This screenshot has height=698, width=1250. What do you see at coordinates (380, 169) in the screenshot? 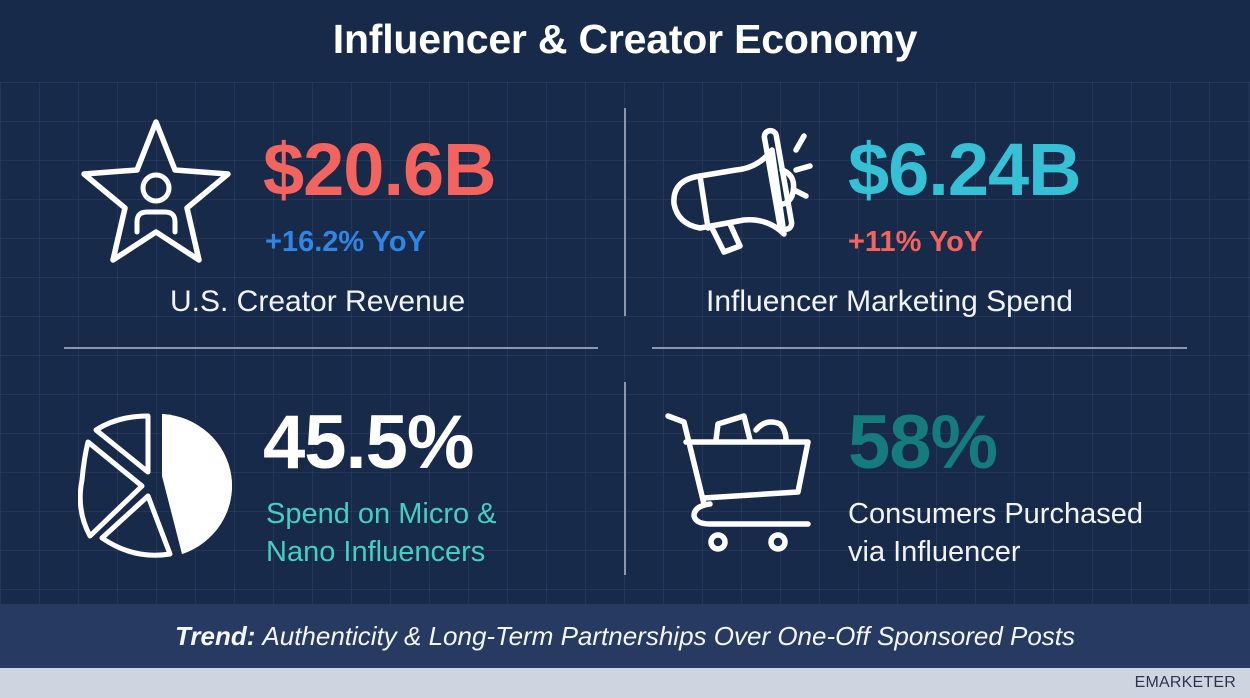
I see `stat-value: $20.6B` at bounding box center [380, 169].